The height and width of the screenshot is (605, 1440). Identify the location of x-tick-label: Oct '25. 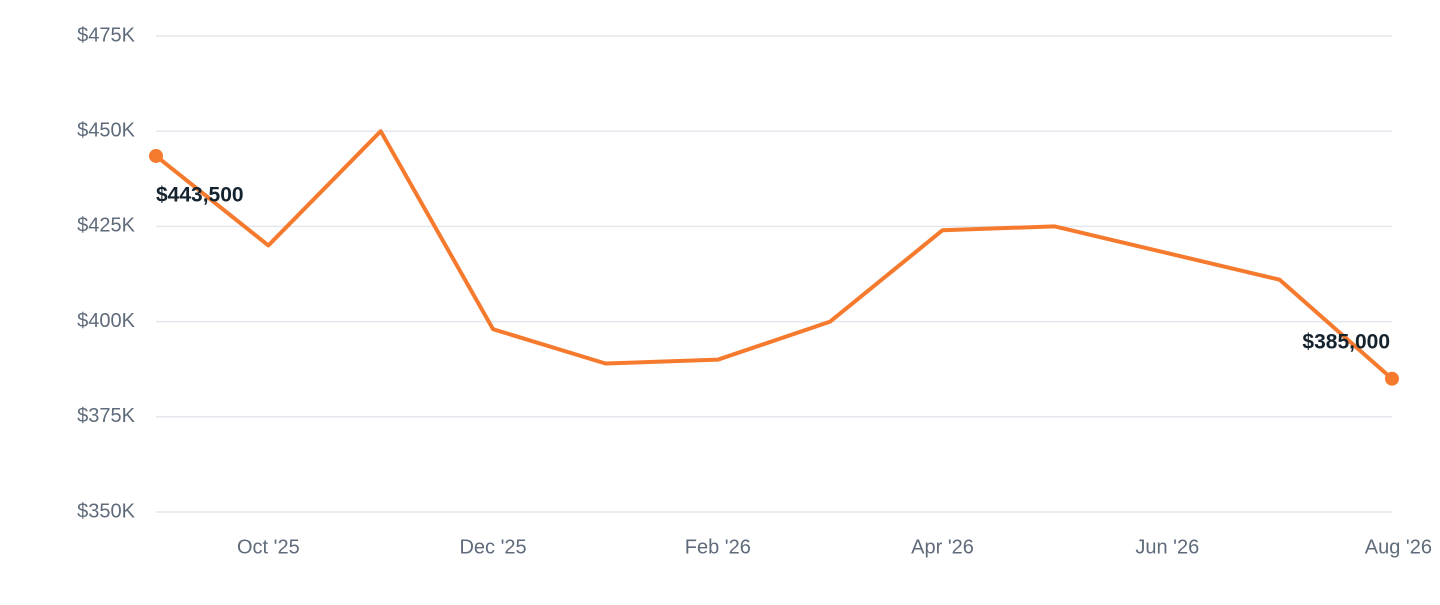
(268, 547).